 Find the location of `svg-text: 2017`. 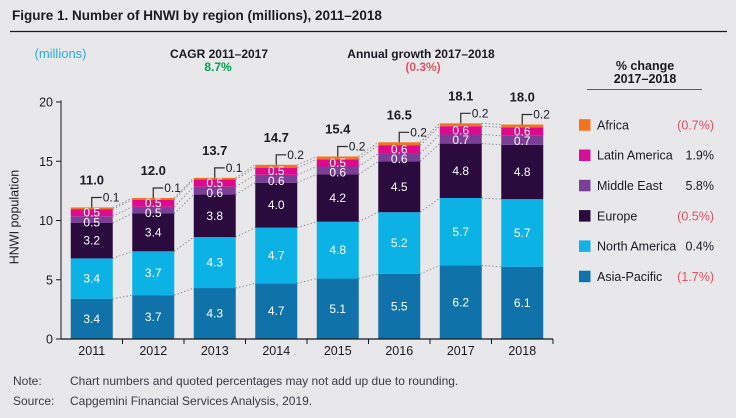

svg-text: 2017 is located at coordinates (461, 351).